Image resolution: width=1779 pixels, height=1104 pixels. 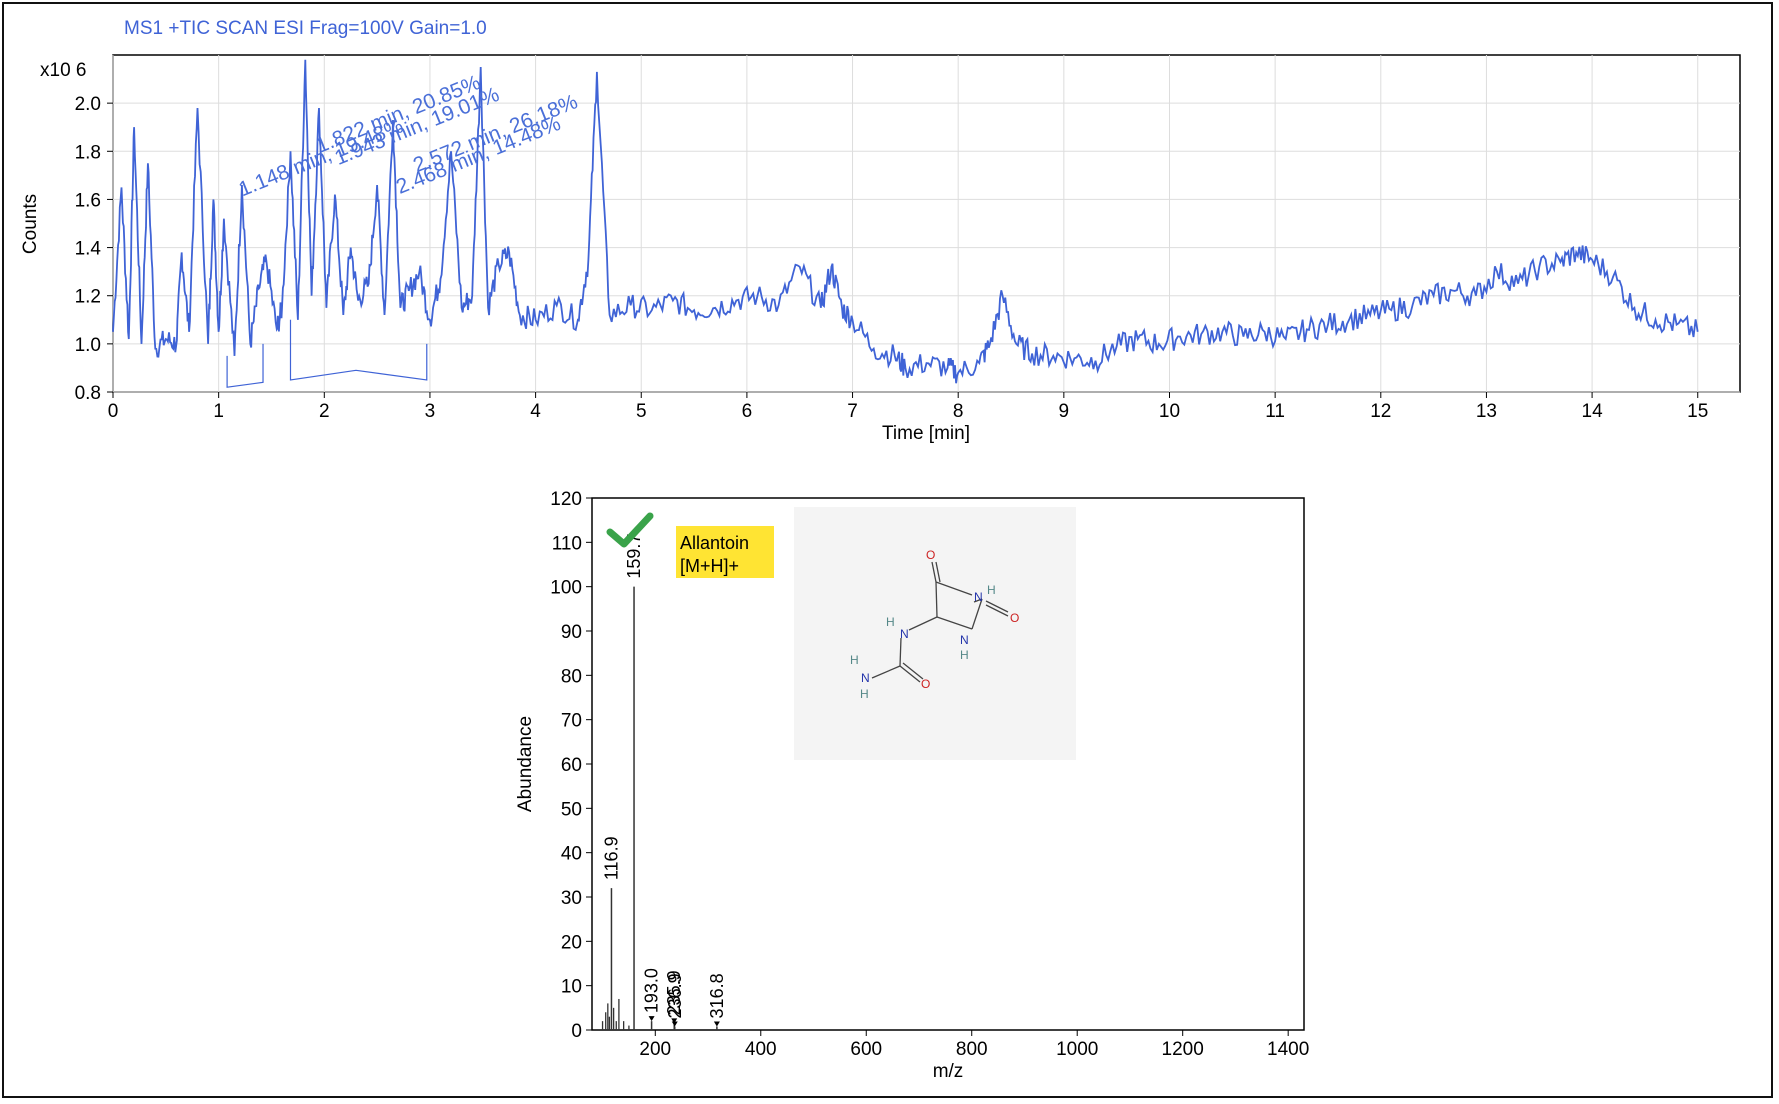 I want to click on tic-y-tick-label: 0.8, so click(x=88, y=393).